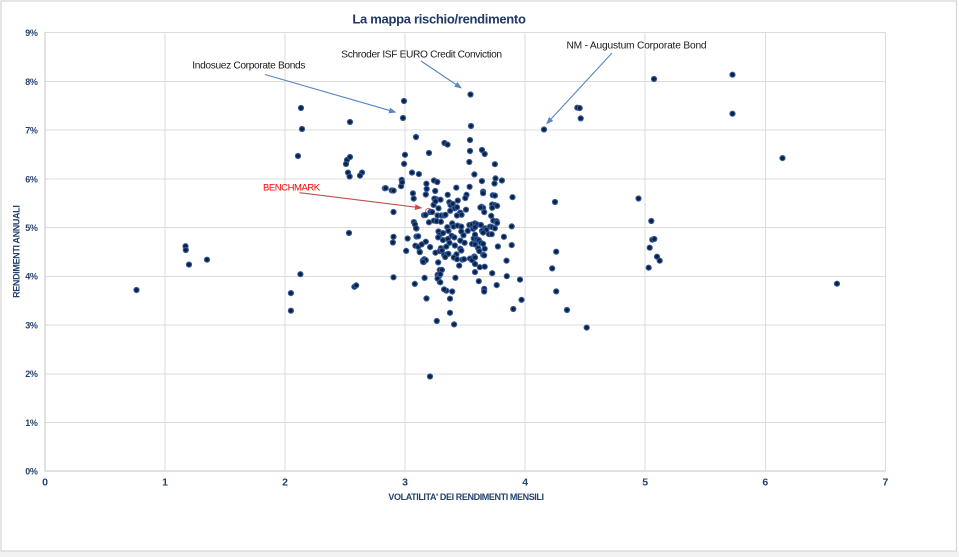 This screenshot has width=959, height=557. Describe the element at coordinates (465, 497) in the screenshot. I see `svg-text:VOLATILITA' DEI RENDIMENTI MEN: VOLATILITA' DEI RENDIMENTI MENSILI` at that location.